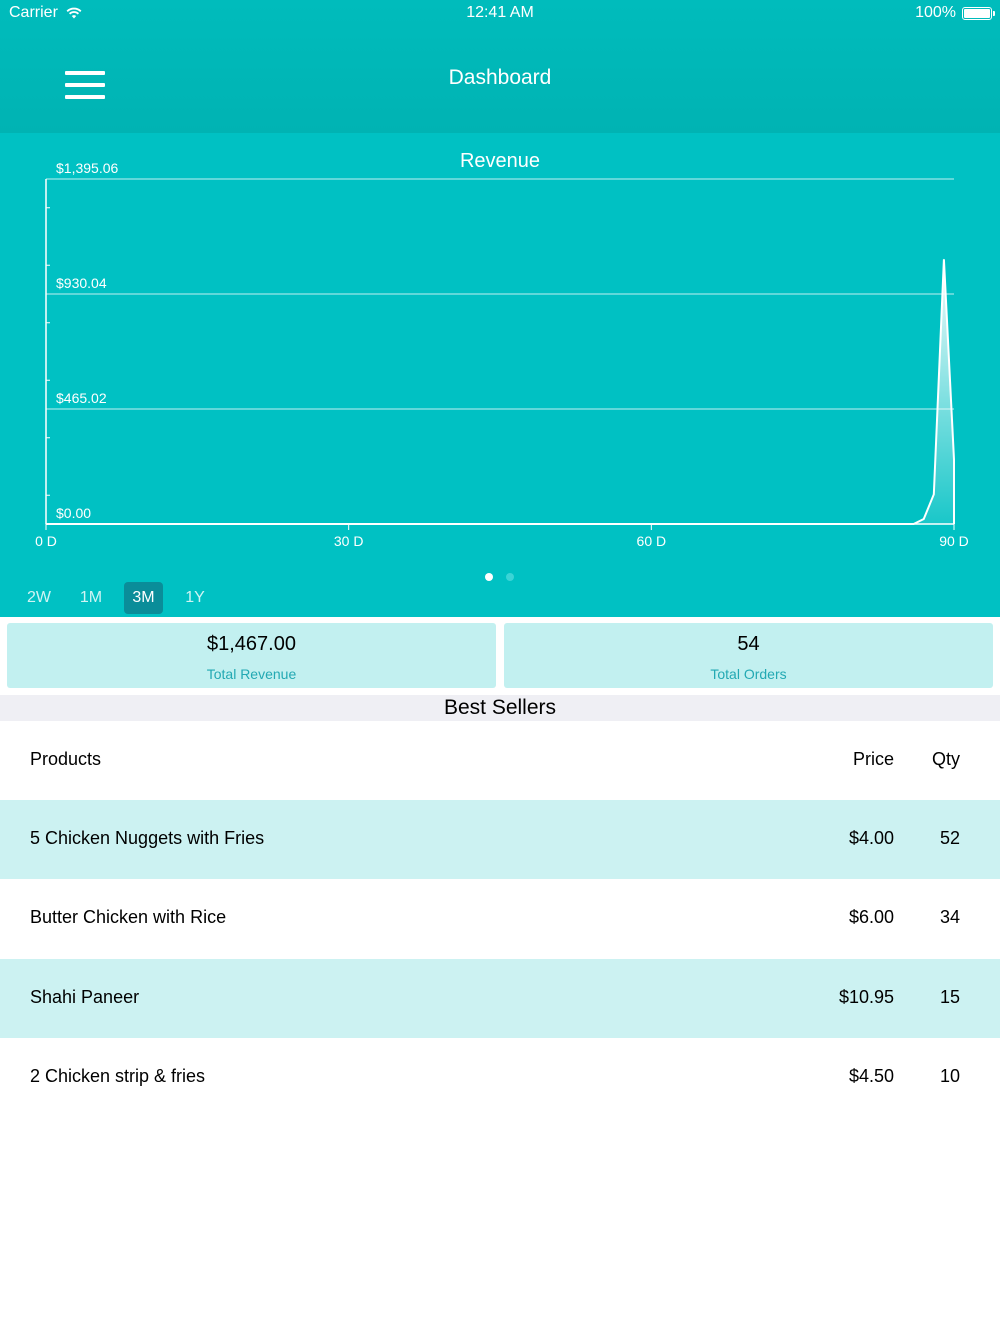  Describe the element at coordinates (935, 12) in the screenshot. I see `battery-percent: 100%` at that location.